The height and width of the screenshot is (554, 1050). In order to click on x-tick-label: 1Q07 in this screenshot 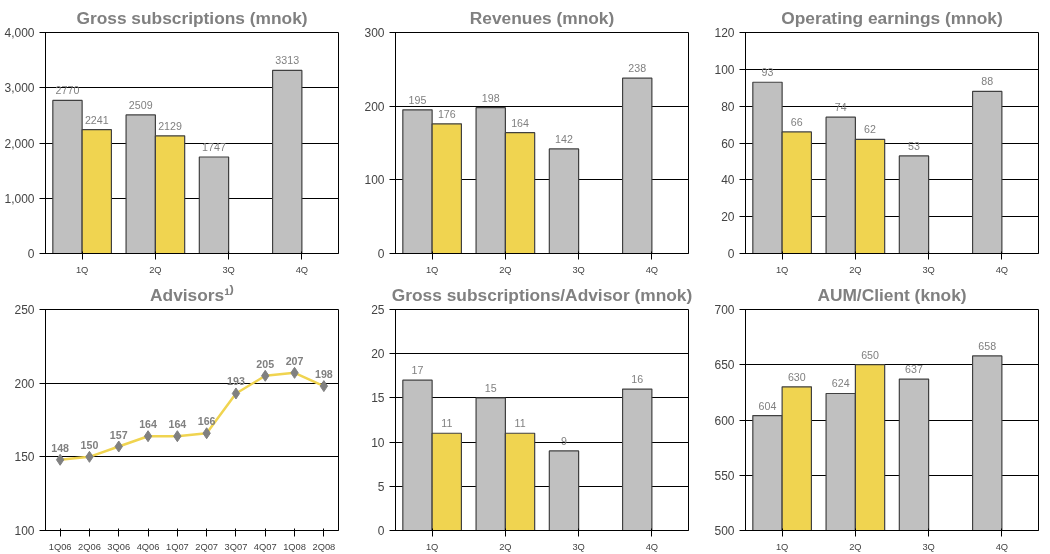, I will do `click(177, 546)`.